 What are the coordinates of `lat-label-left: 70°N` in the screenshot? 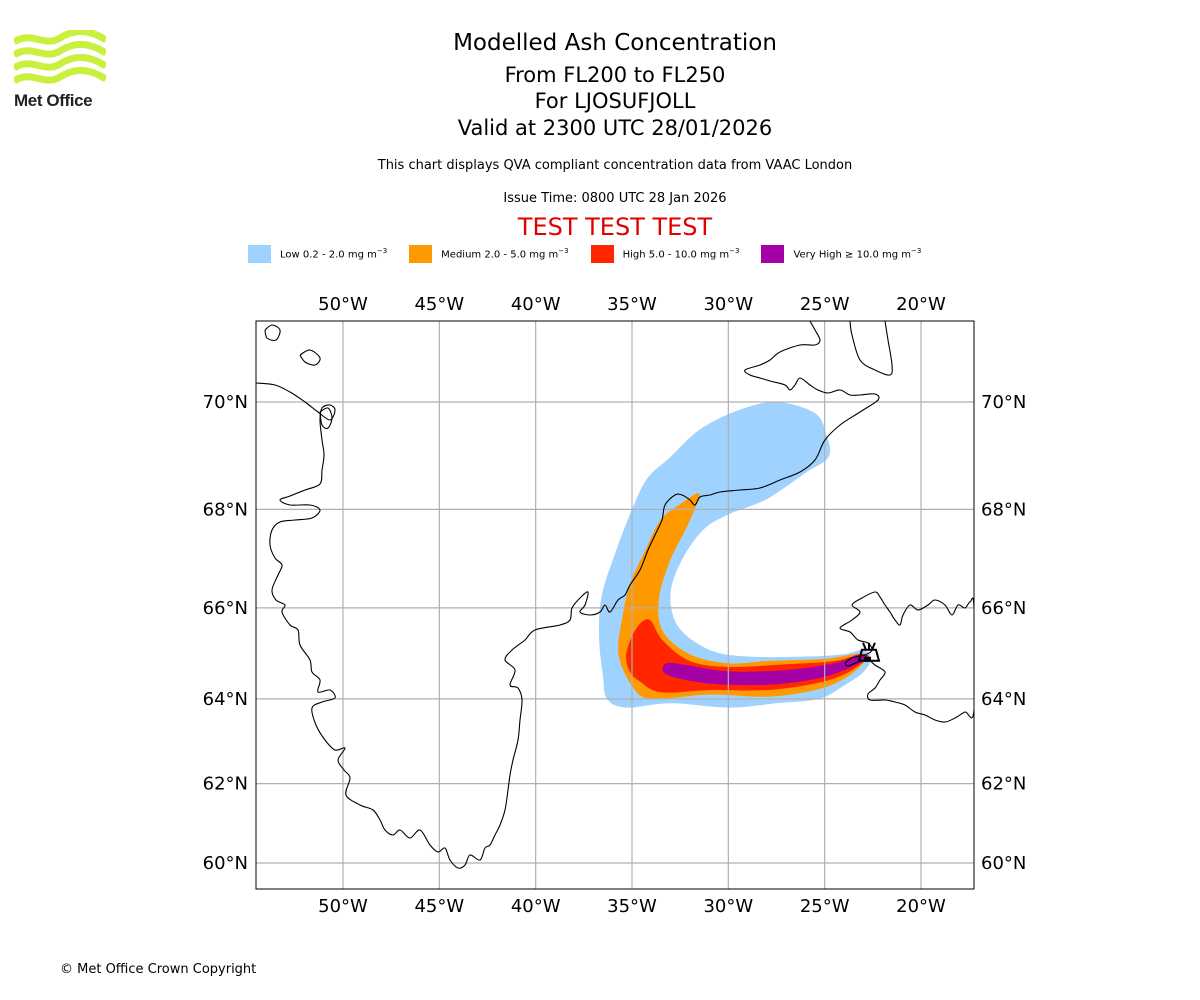 It's located at (225, 402).